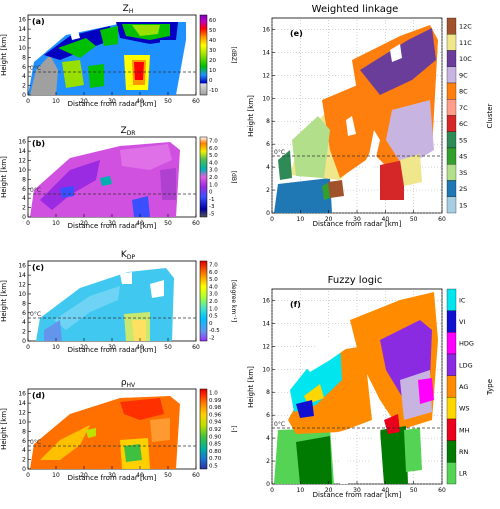 The height and width of the screenshot is (509, 500). I want to click on panel-c-colorbar-unit: [degree km⁻¹], so click(233, 301).